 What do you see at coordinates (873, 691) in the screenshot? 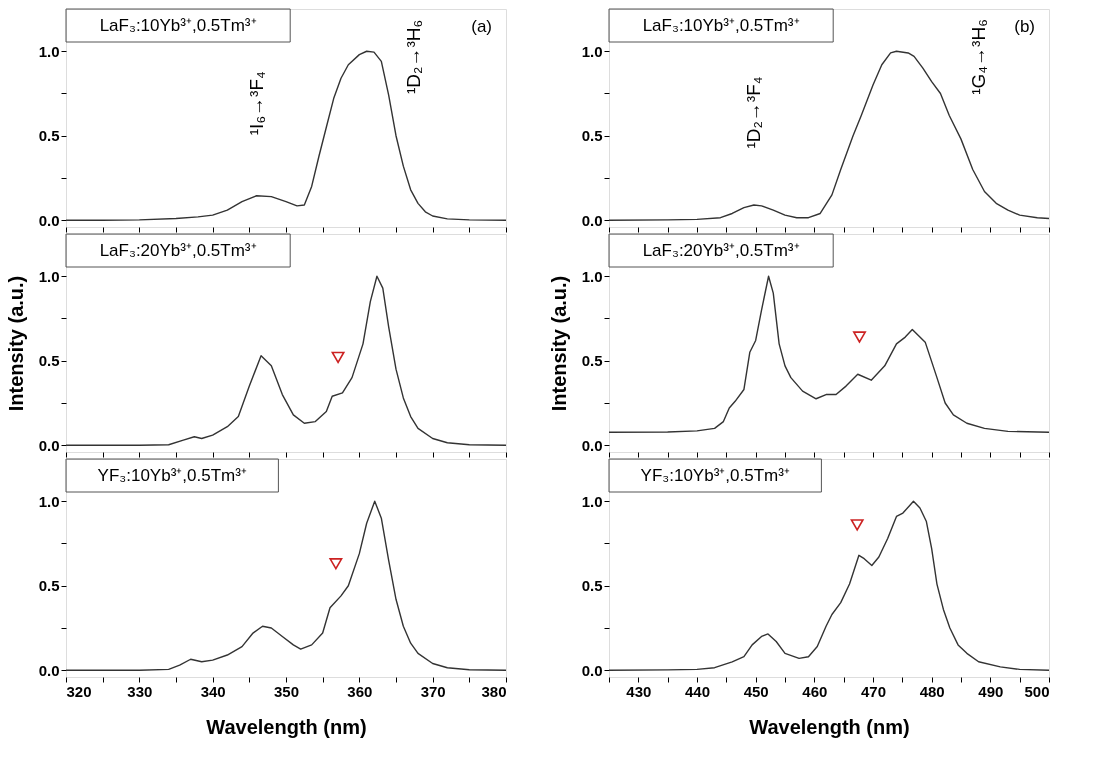
I see `x-tick-label: 470` at bounding box center [873, 691].